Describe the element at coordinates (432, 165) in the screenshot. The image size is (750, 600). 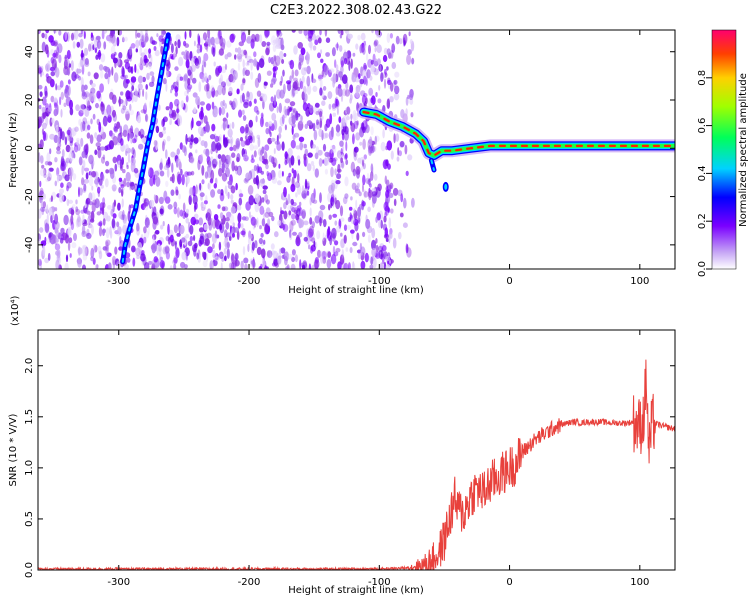
I see `feature-core` at that location.